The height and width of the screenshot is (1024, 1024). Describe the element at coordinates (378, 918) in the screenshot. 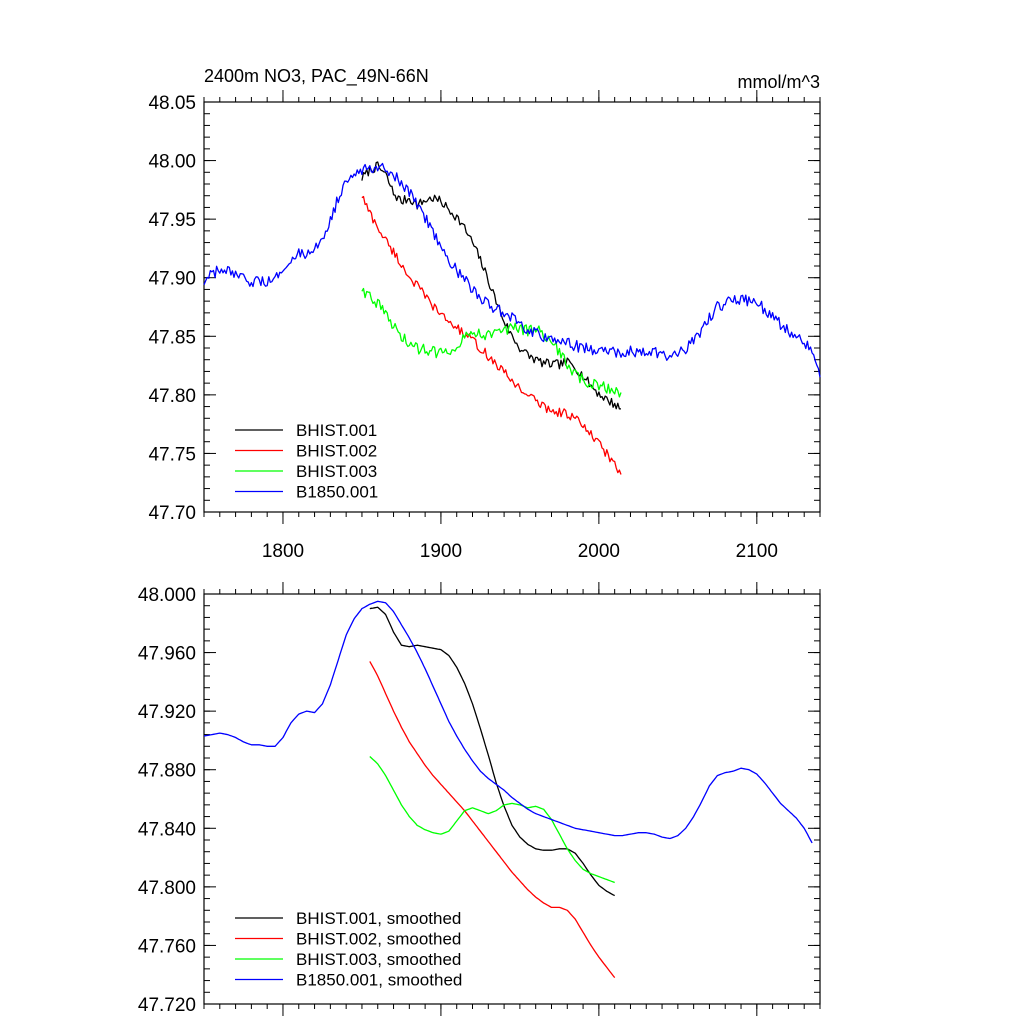

I see `bottom-legend-label-0: BHIST.001, smoothed` at that location.